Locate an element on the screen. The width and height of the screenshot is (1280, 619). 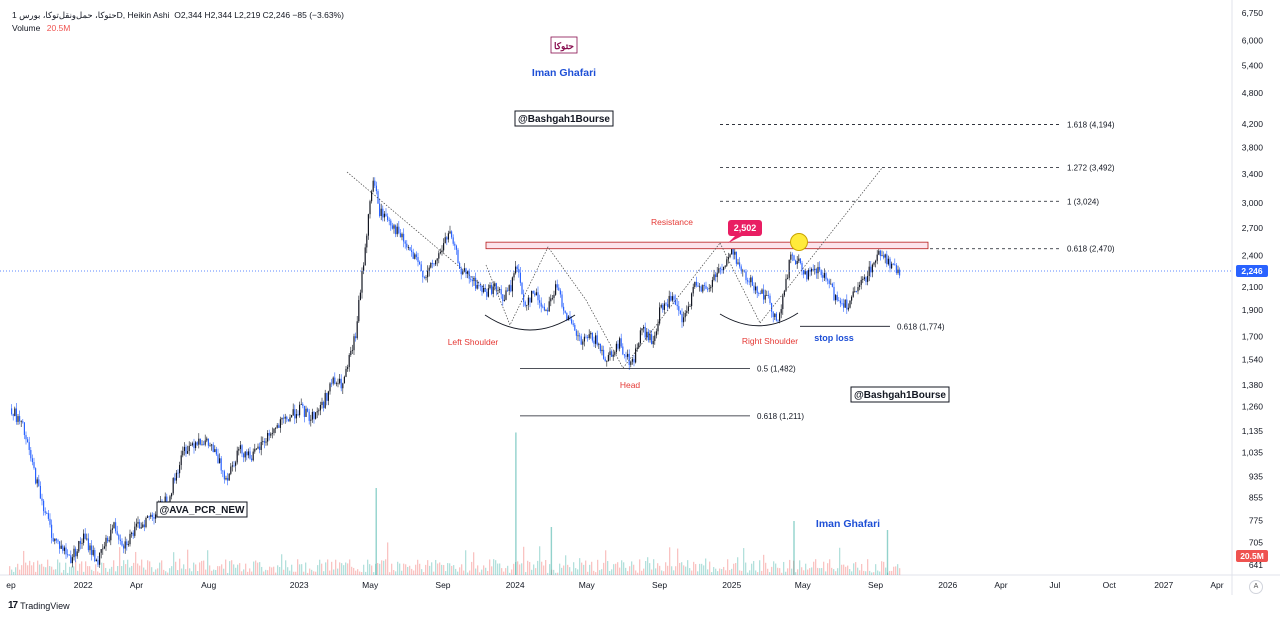
author-bottom: Iman Ghafari is located at coordinates (848, 524).